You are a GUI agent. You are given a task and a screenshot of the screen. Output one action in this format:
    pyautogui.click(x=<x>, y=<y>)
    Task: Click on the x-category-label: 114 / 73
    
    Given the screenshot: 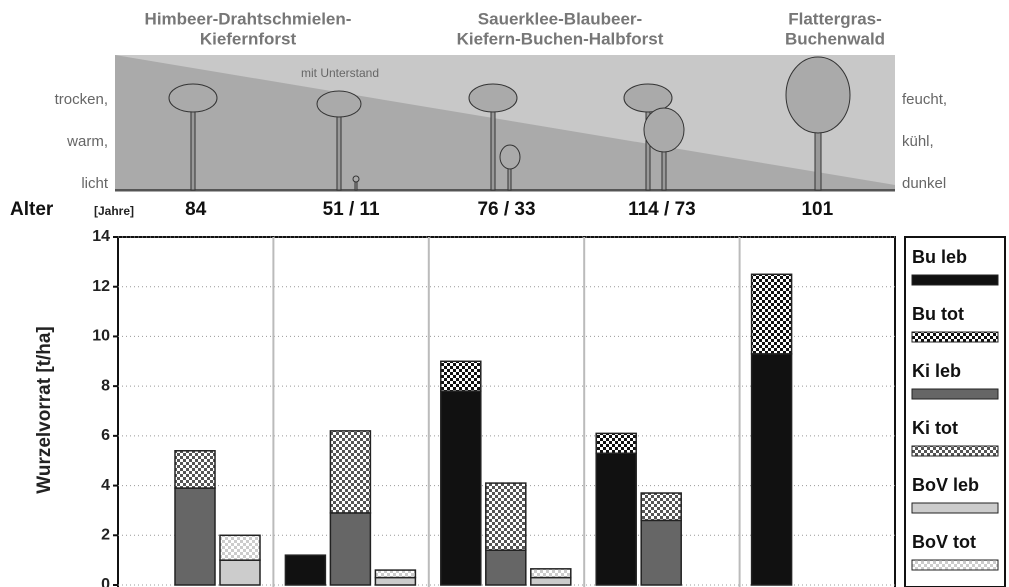 What is the action you would take?
    pyautogui.click(x=662, y=209)
    